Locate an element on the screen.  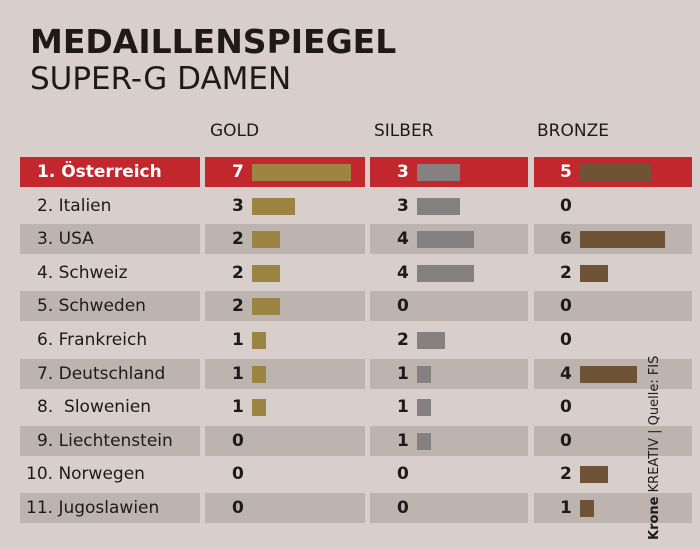
credit-studio: KREATIV is located at coordinates (654, 465).